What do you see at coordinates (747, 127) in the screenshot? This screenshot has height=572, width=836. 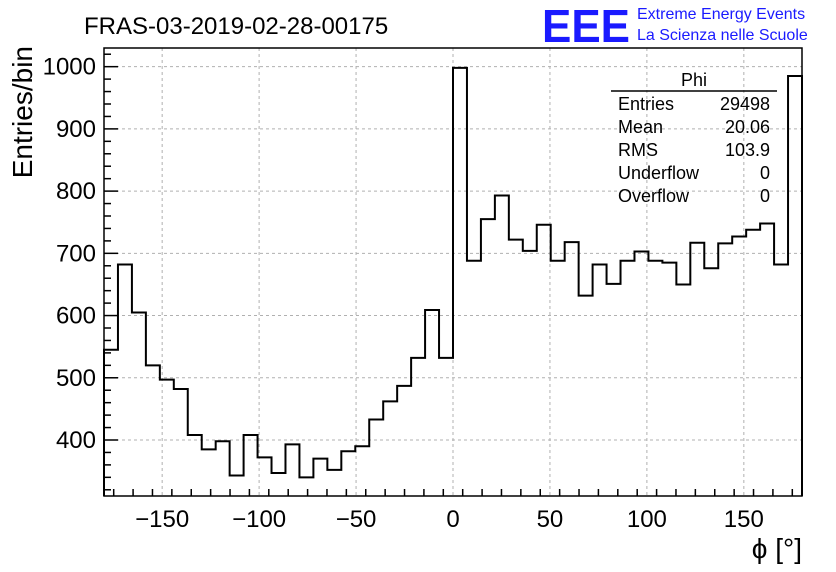 I see `stats-value: 20.06` at bounding box center [747, 127].